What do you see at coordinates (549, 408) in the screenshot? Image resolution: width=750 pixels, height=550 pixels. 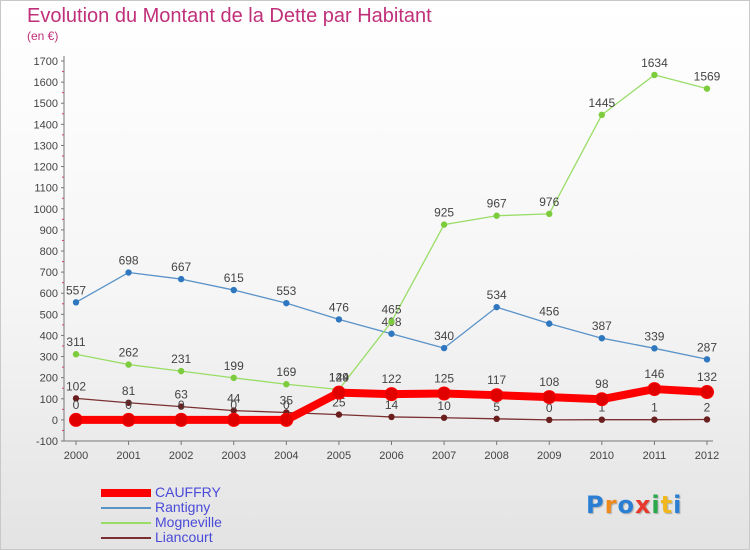 I see `data-label-liancourt: 0` at bounding box center [549, 408].